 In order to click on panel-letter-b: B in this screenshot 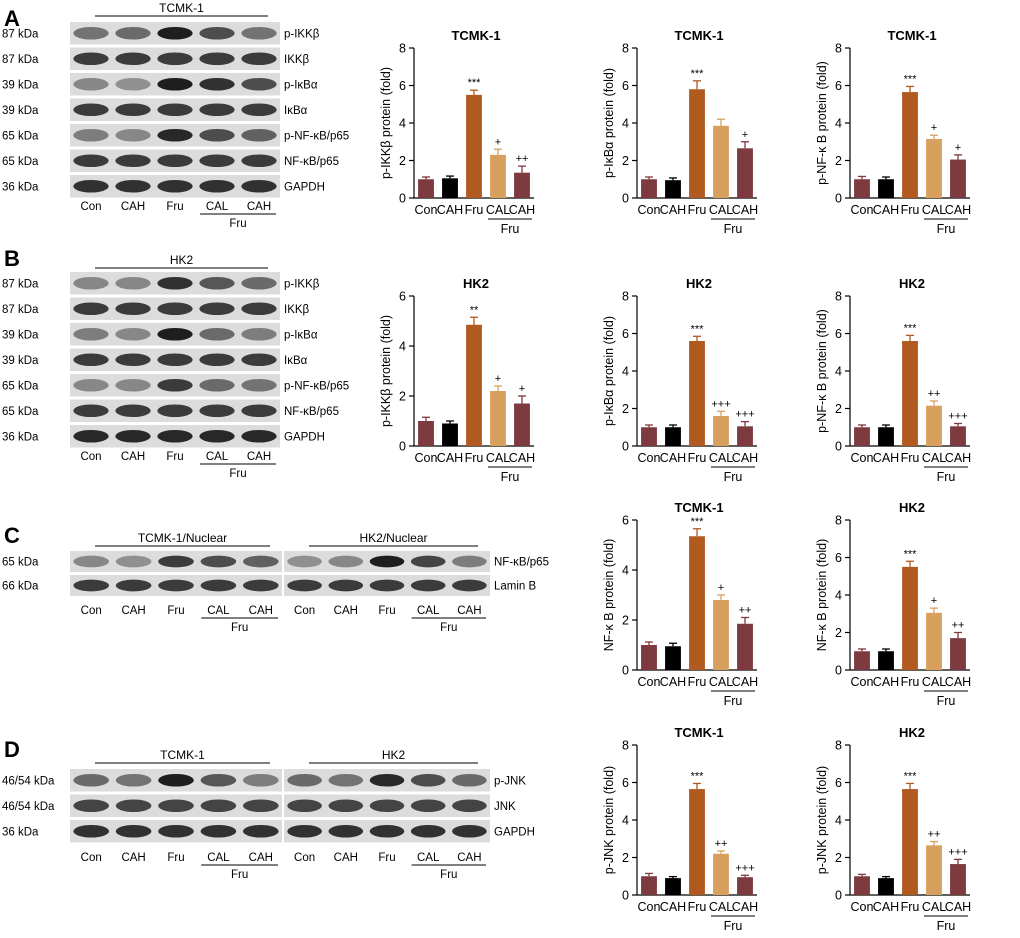, I will do `click(12, 258)`.